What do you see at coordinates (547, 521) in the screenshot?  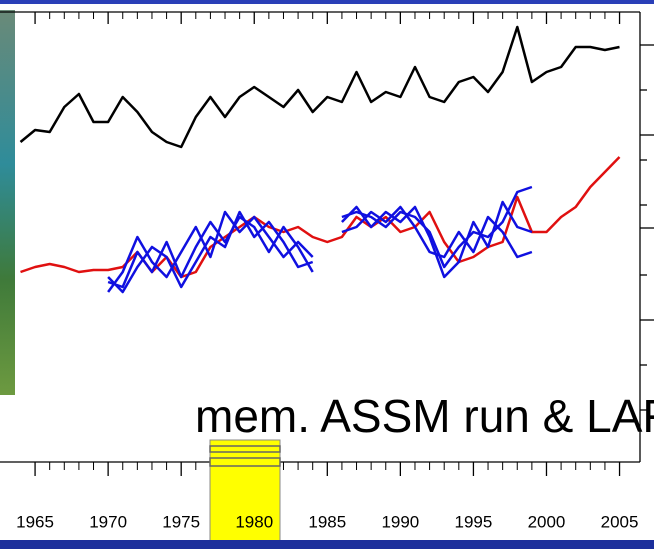 I see `x-tick-label: 2000` at bounding box center [547, 521].